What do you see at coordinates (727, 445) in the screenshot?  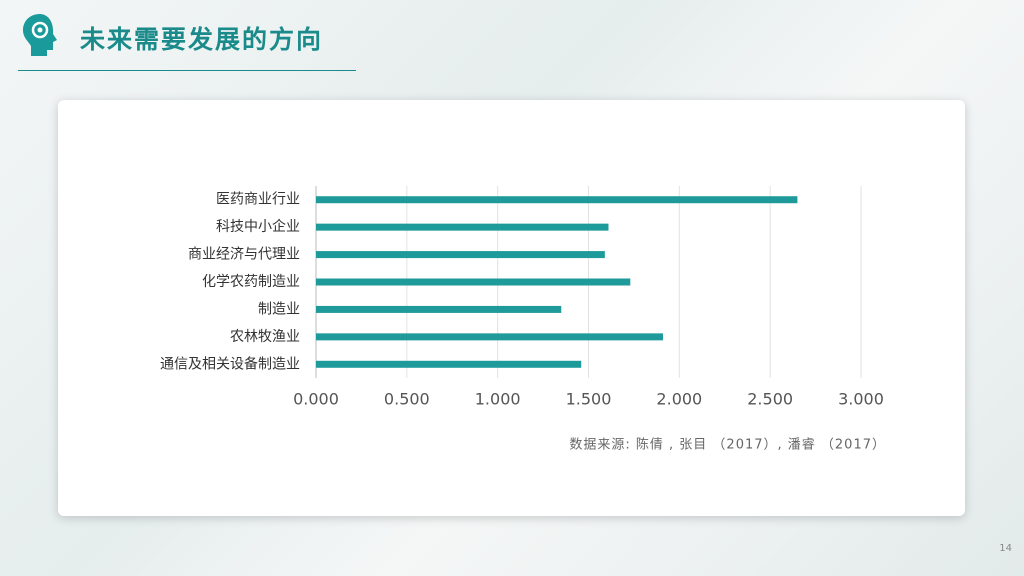 I see `source-note: 数据来源: 陈倩 , 张目 （2017）, 潘睿 （2017）` at bounding box center [727, 445].